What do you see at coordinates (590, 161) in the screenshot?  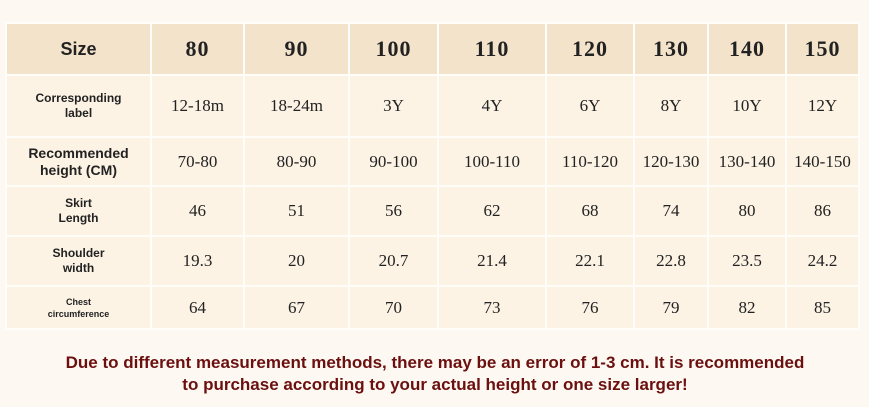 I see `cell: 110-120` at bounding box center [590, 161].